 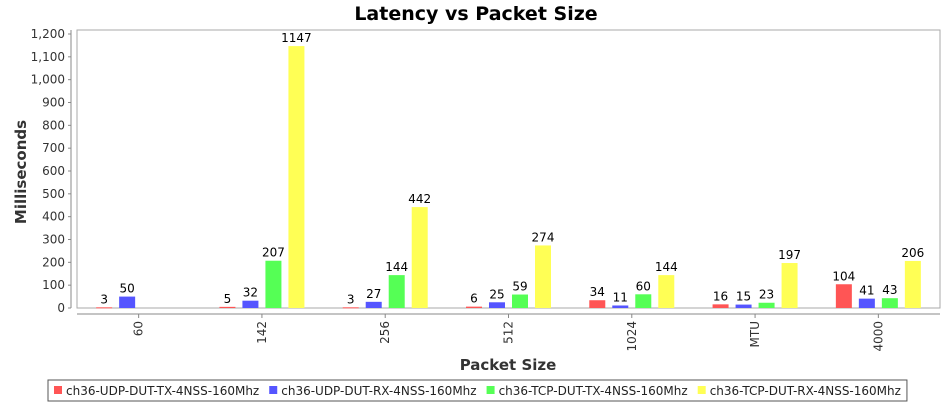 What do you see at coordinates (250, 293) in the screenshot?
I see `data-label: 32` at bounding box center [250, 293].